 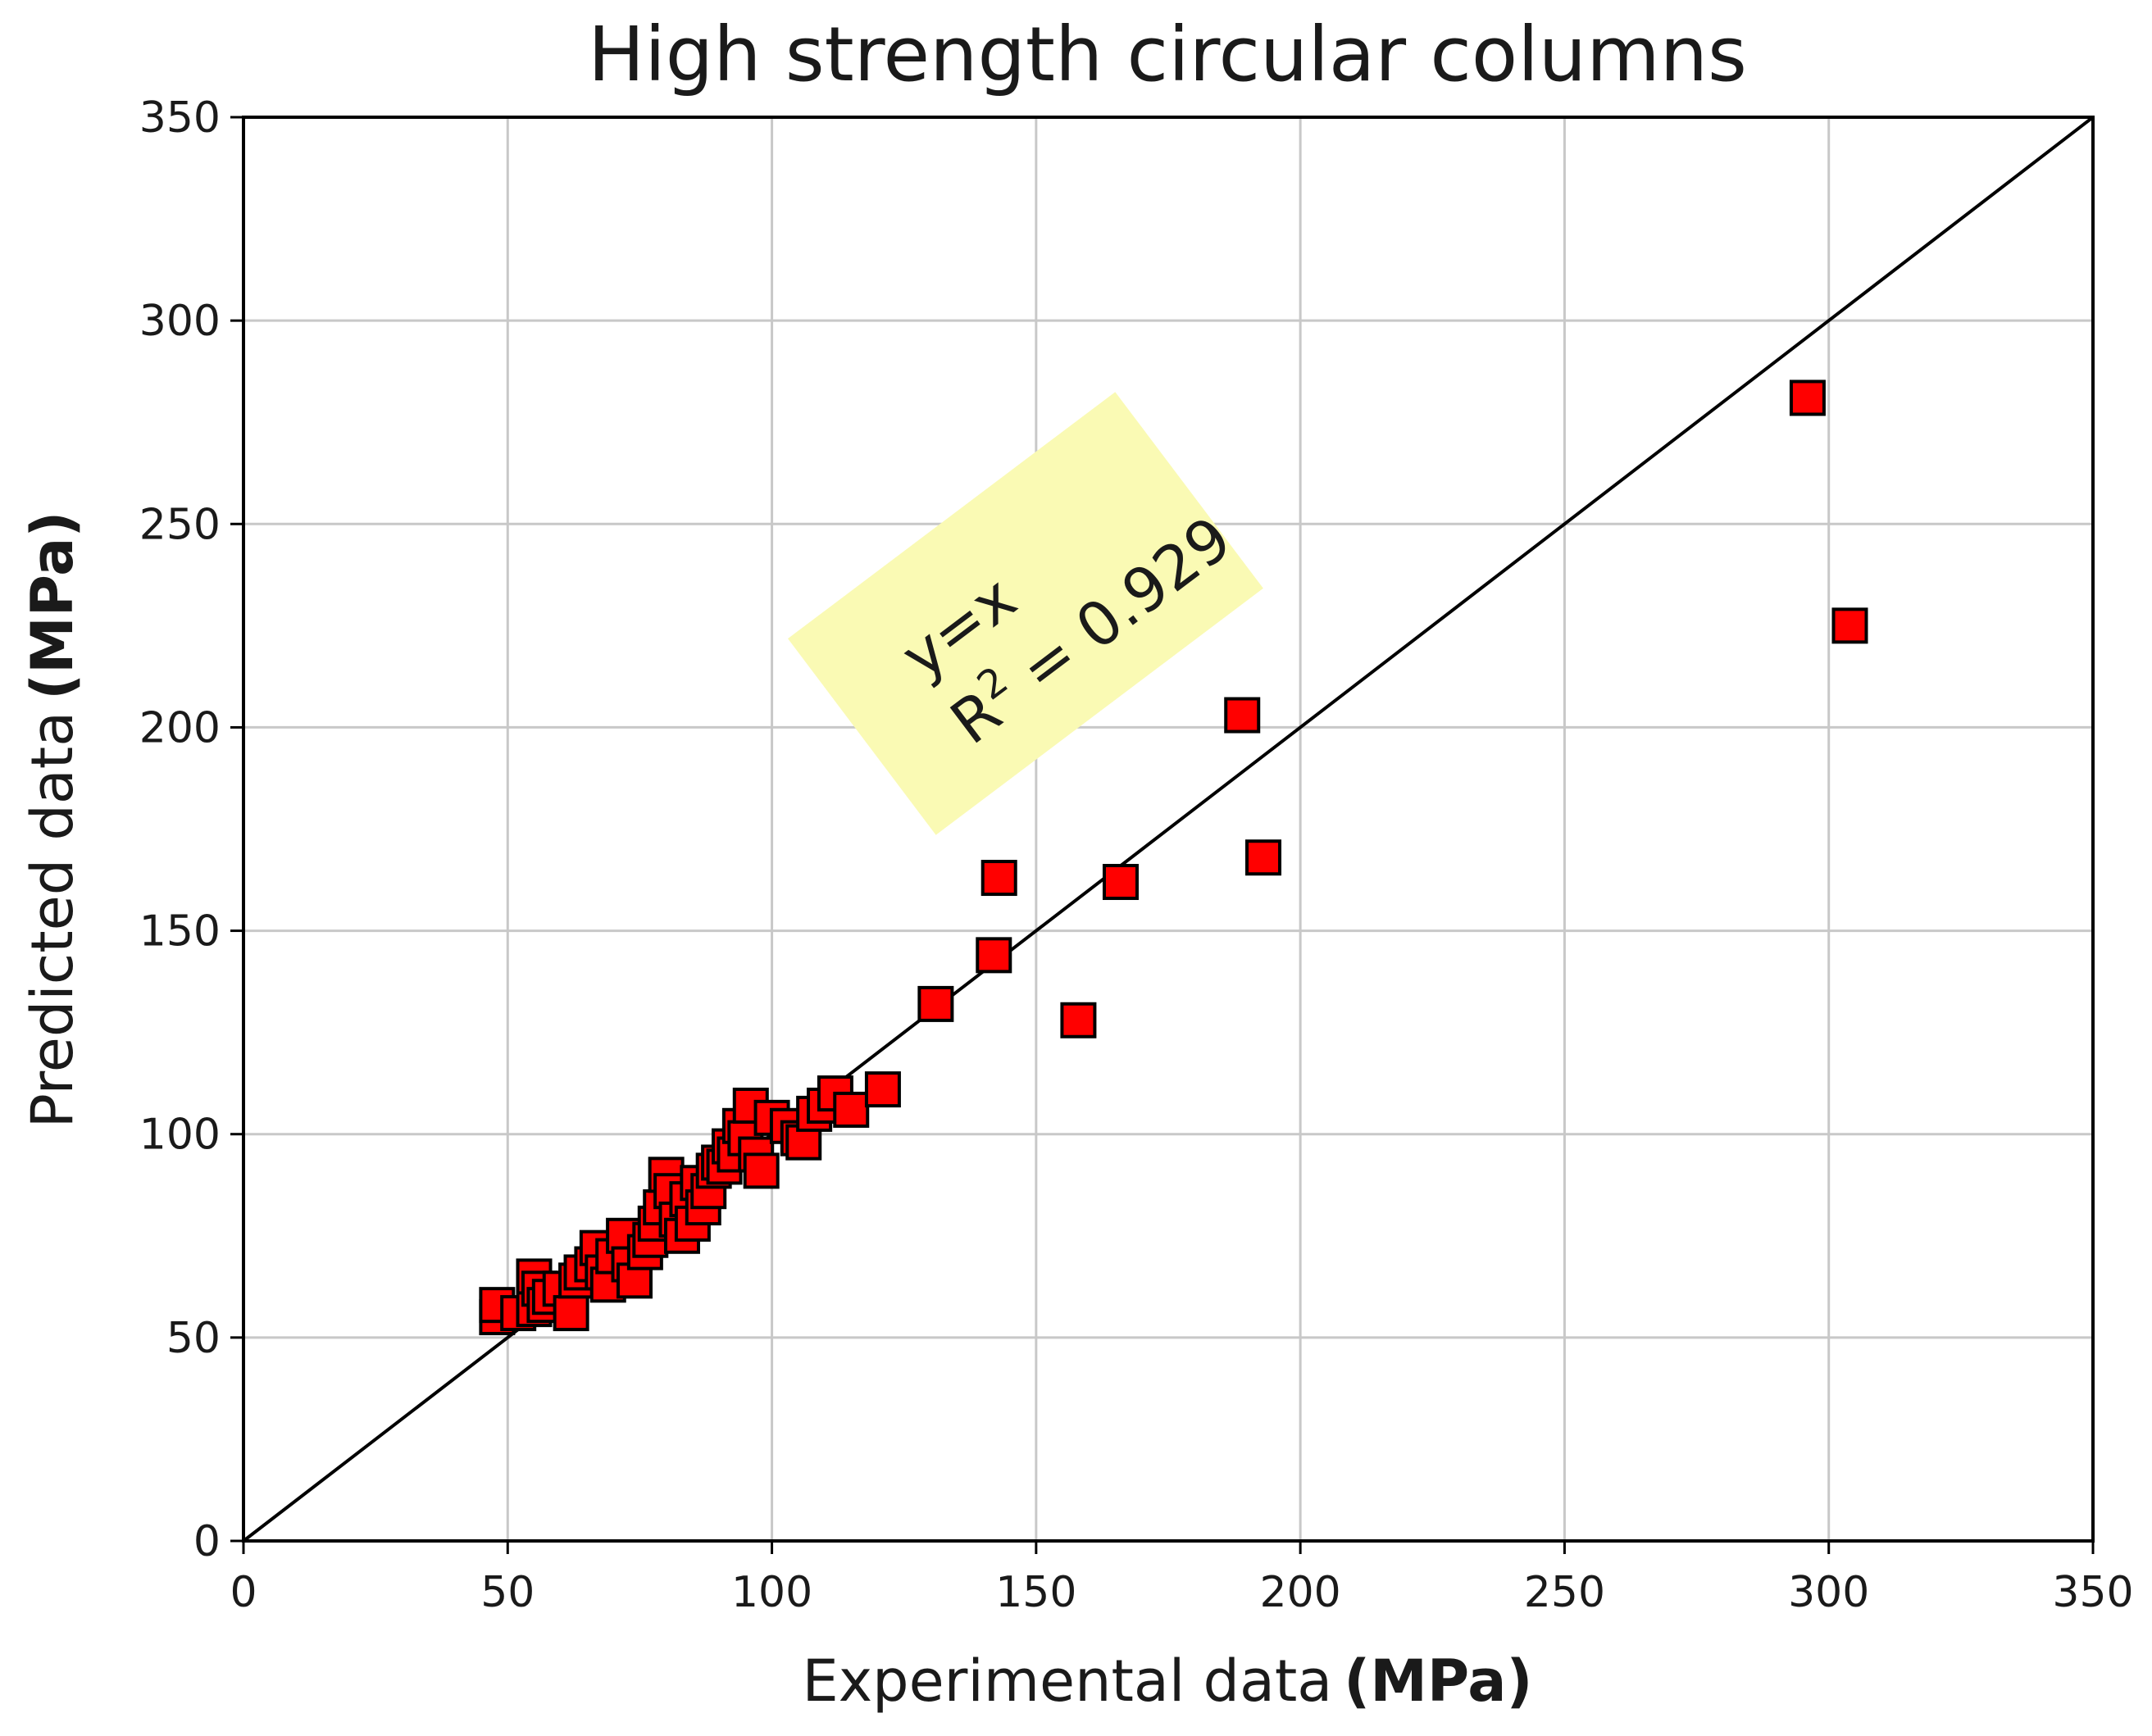 I want to click on annotation-box: y=x R2 = 0.929, so click(x=1025, y=613).